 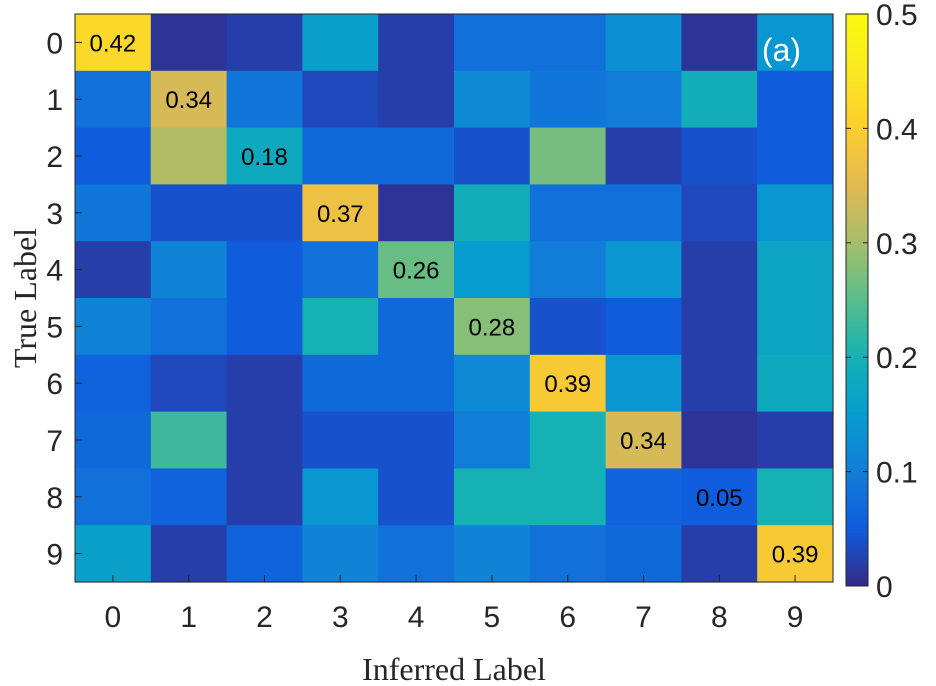 I want to click on cell-value-label: 0.28, so click(x=492, y=327).